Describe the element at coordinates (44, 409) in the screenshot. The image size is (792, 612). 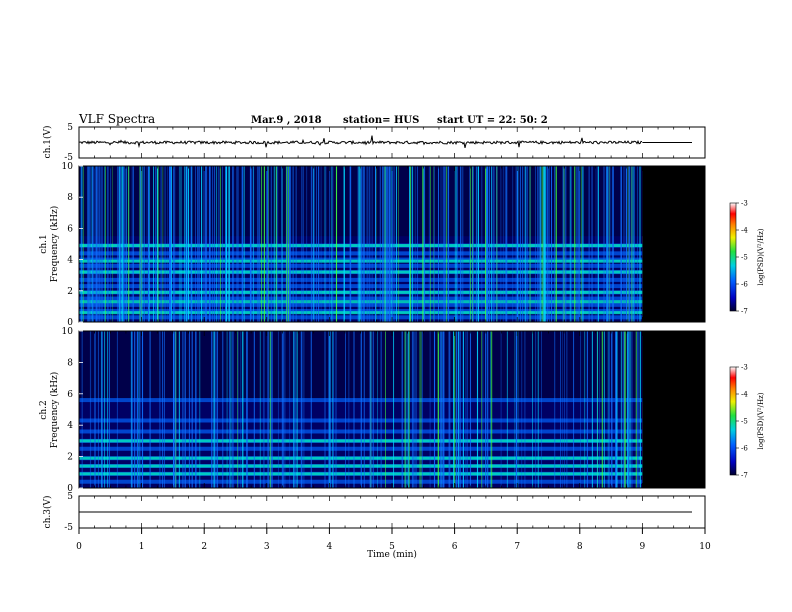
I see `ch2-spectrogram-channel-label: ch.2` at that location.